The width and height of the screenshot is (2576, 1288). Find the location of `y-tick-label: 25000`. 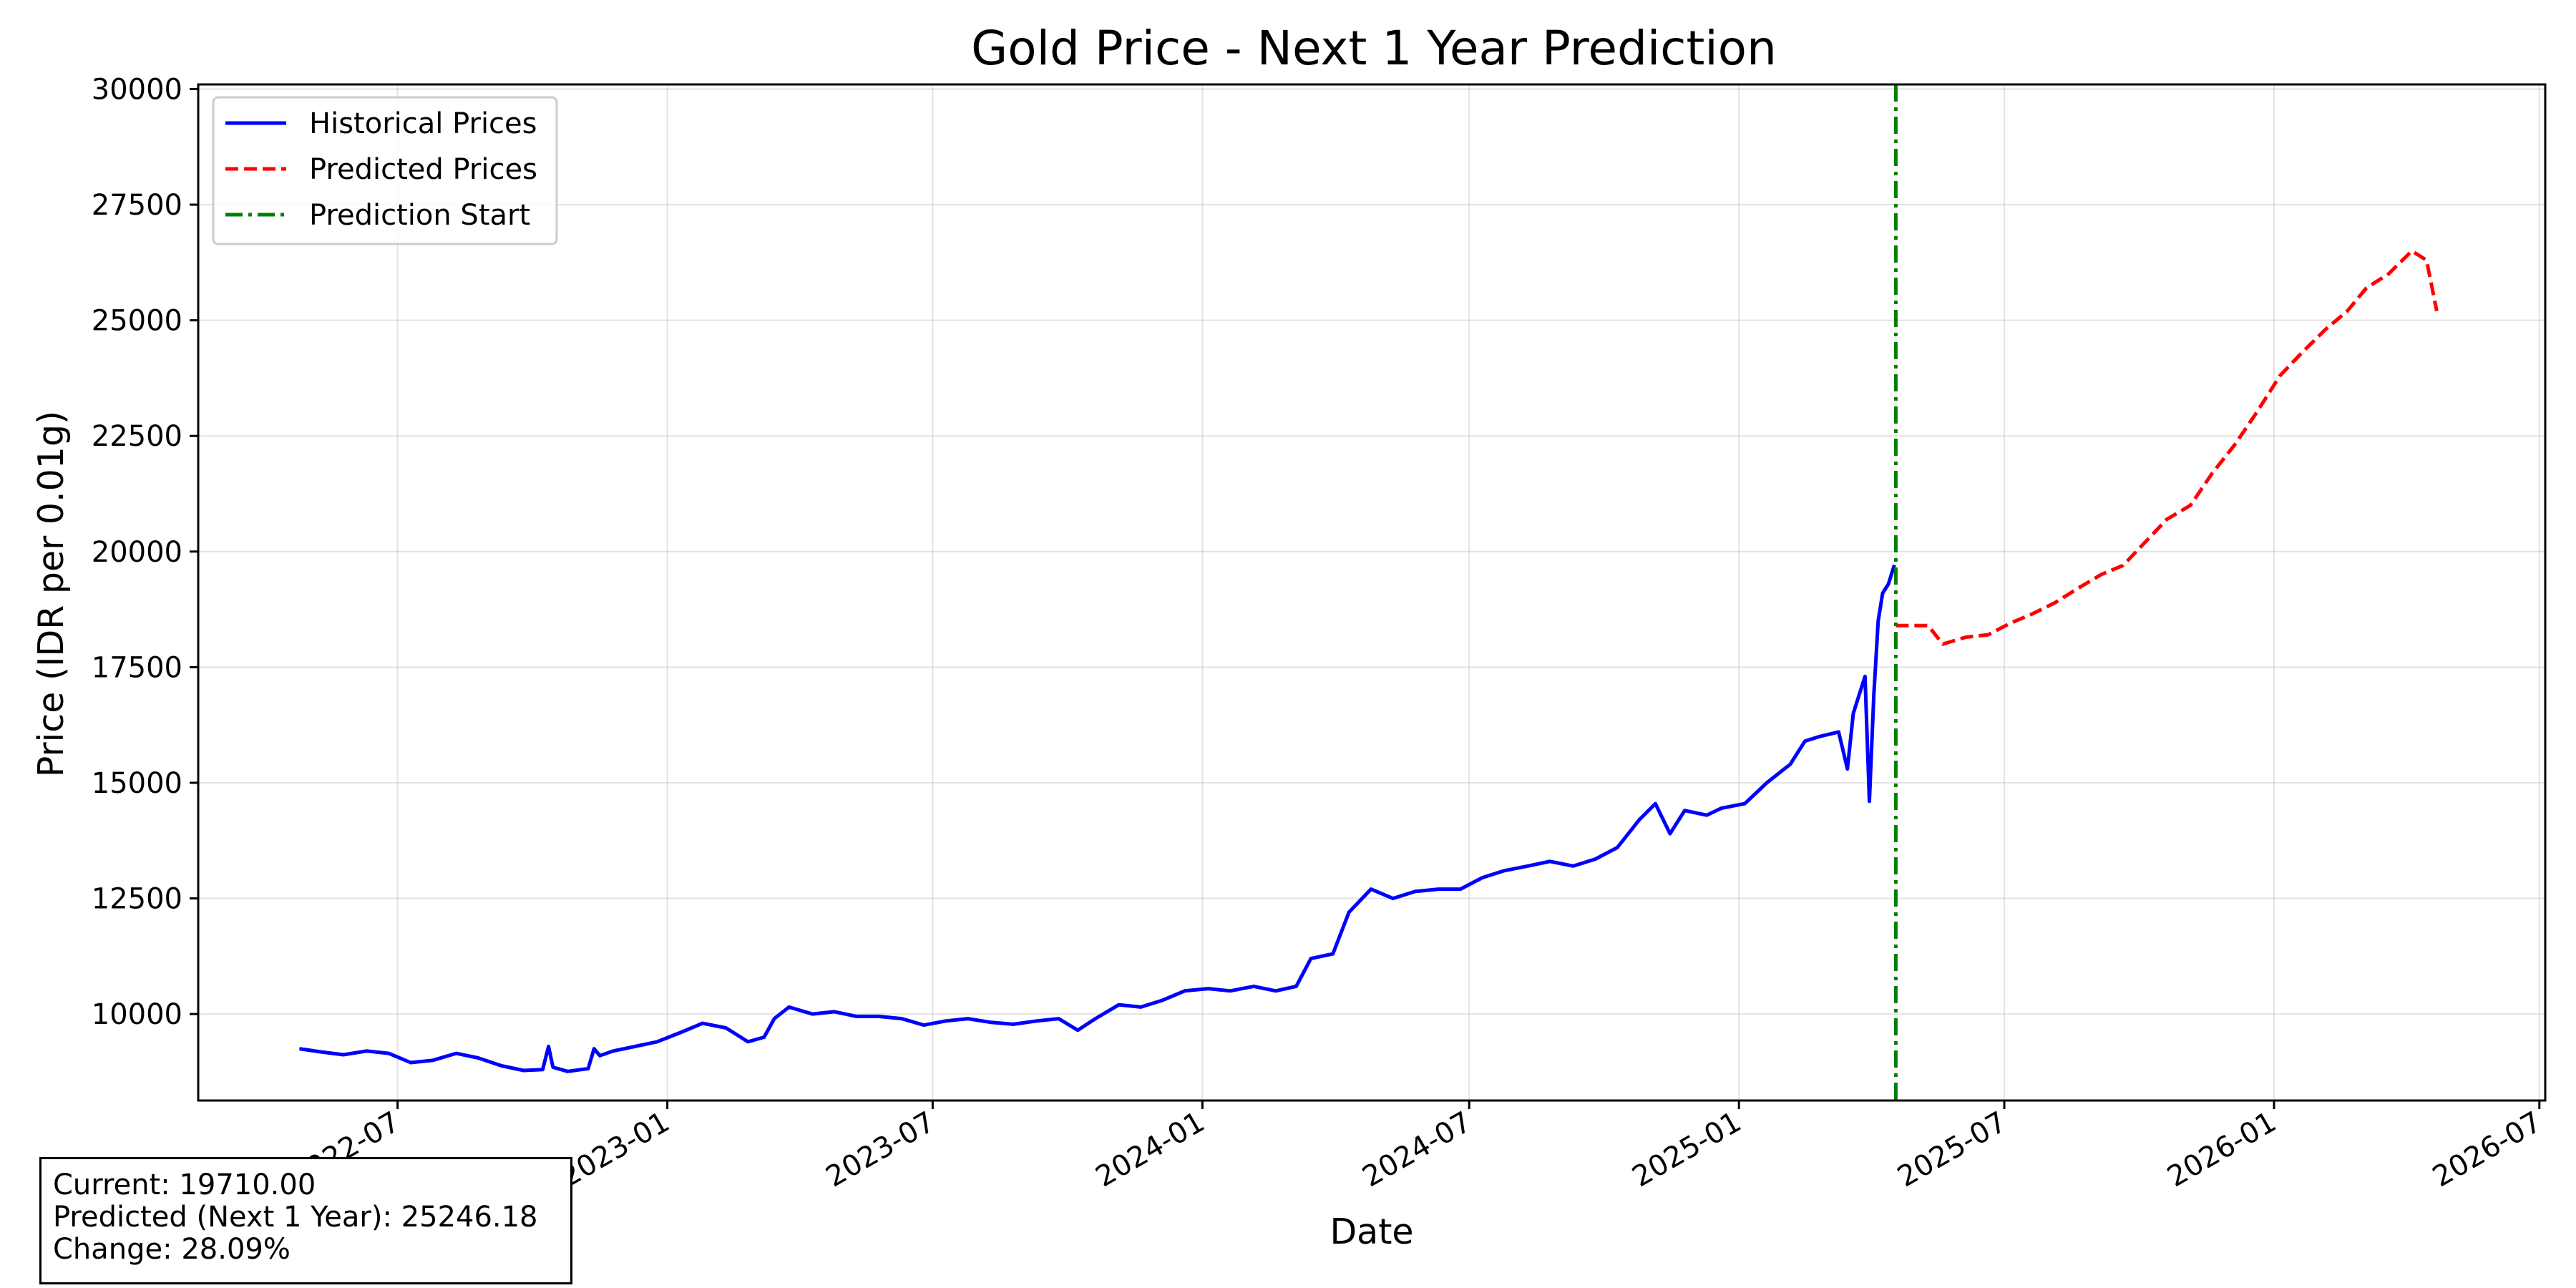

y-tick-label: 25000 is located at coordinates (137, 321).